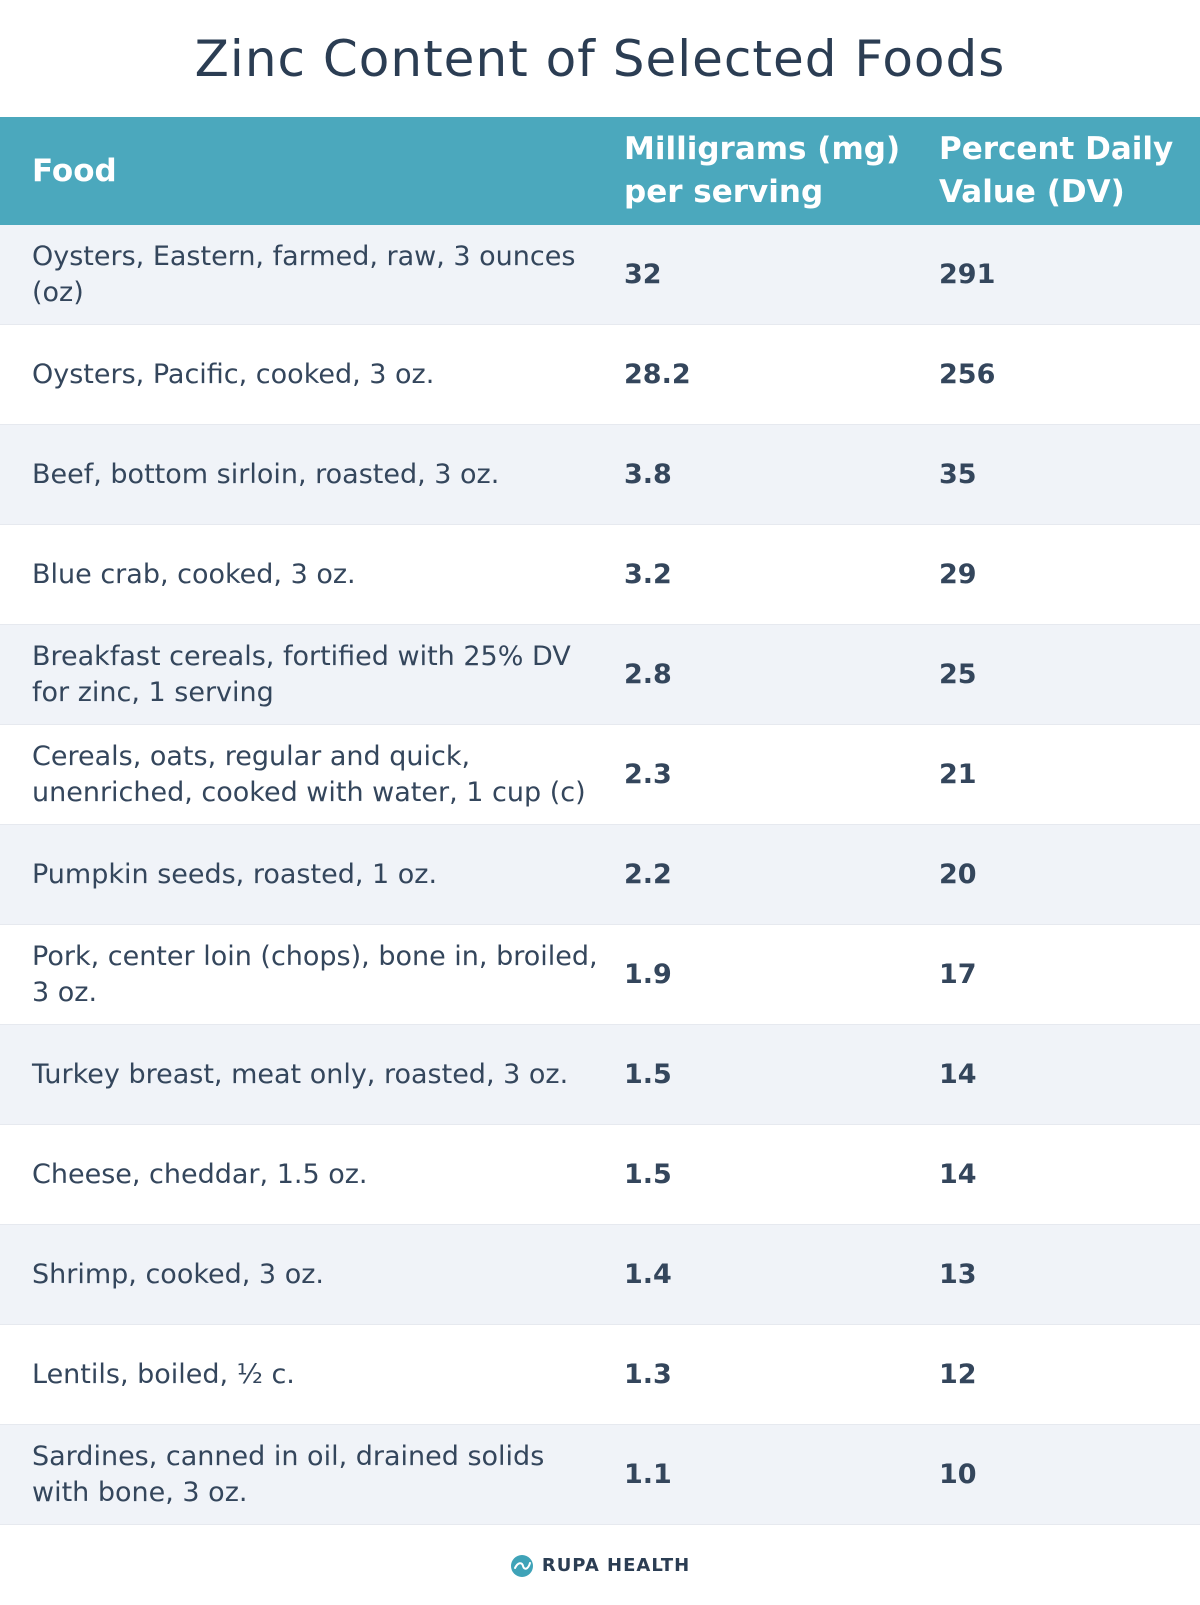  I want to click on rupa-logo-icon, so click(522, 1566).